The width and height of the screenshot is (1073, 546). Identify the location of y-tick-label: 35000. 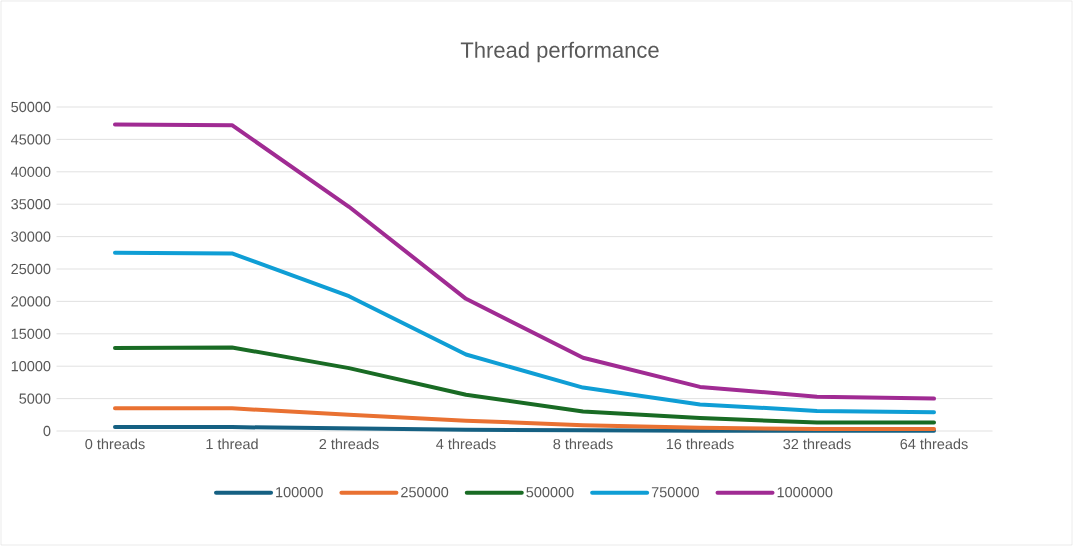
(31, 204).